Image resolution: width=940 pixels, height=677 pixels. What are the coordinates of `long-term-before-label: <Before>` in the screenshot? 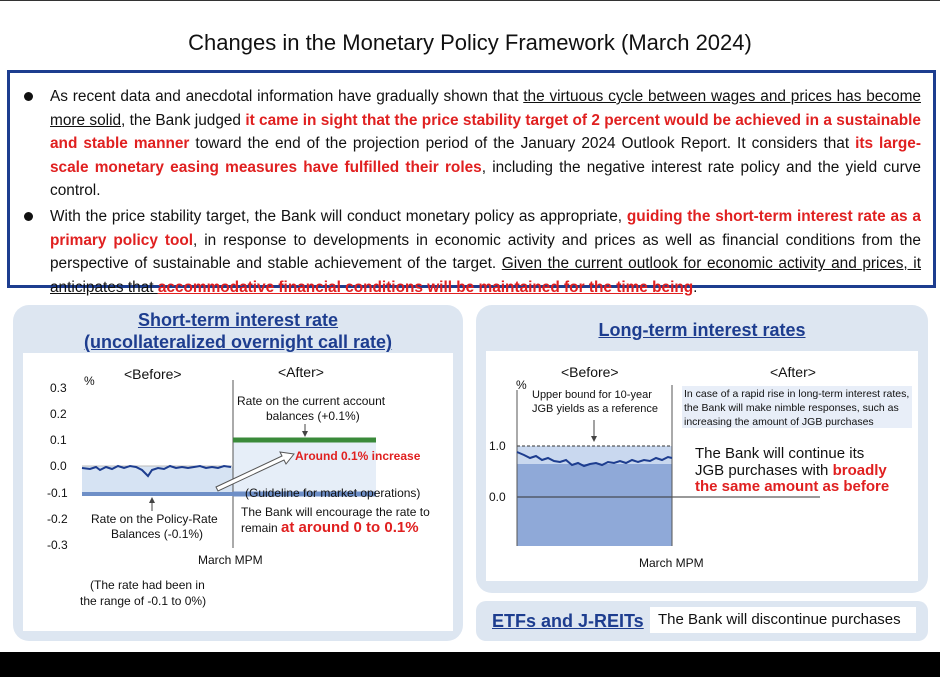 It's located at (590, 372).